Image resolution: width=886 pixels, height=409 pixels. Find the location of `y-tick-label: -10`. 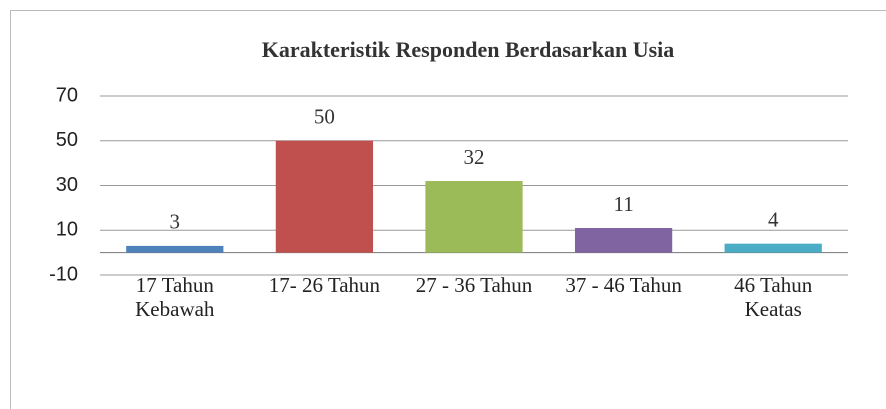

y-tick-label: -10 is located at coordinates (63, 274).